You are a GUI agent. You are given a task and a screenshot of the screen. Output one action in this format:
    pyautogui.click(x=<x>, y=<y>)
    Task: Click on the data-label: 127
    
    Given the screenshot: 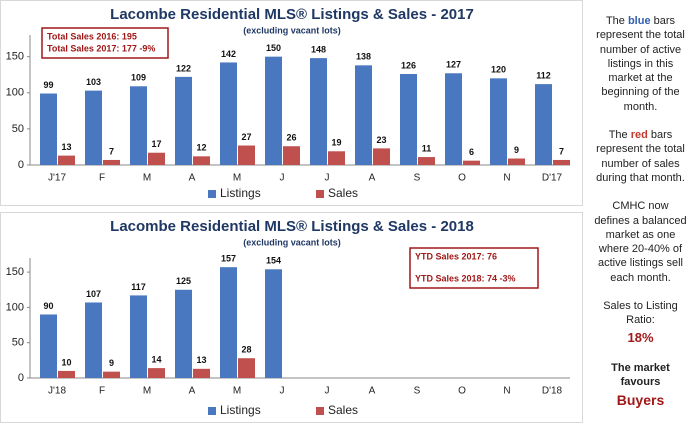 What is the action you would take?
    pyautogui.click(x=453, y=65)
    